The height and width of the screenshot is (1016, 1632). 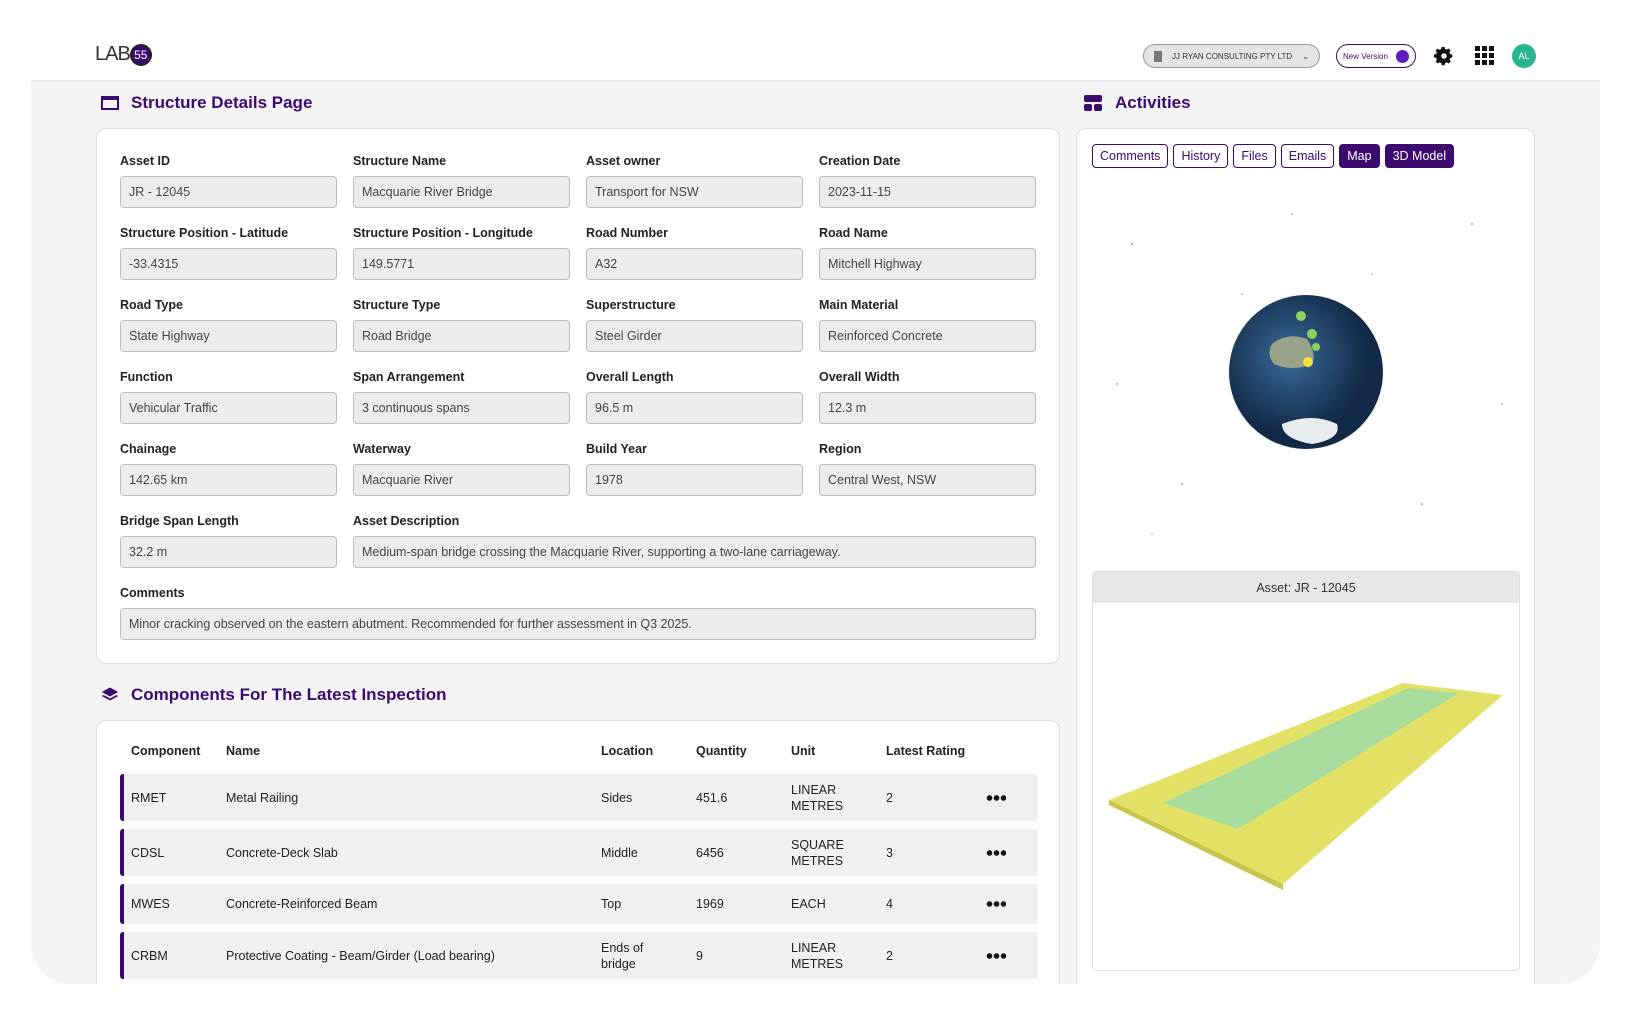 What do you see at coordinates (148, 852) in the screenshot?
I see `cell: CDSL` at bounding box center [148, 852].